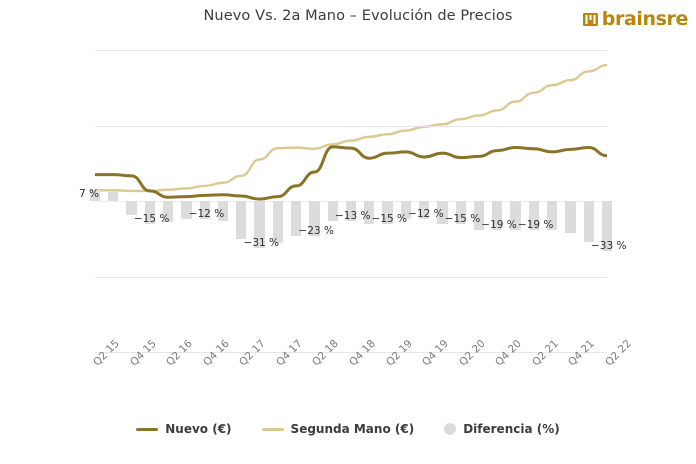  I want to click on brainsre-mark-icon, so click(590, 19).